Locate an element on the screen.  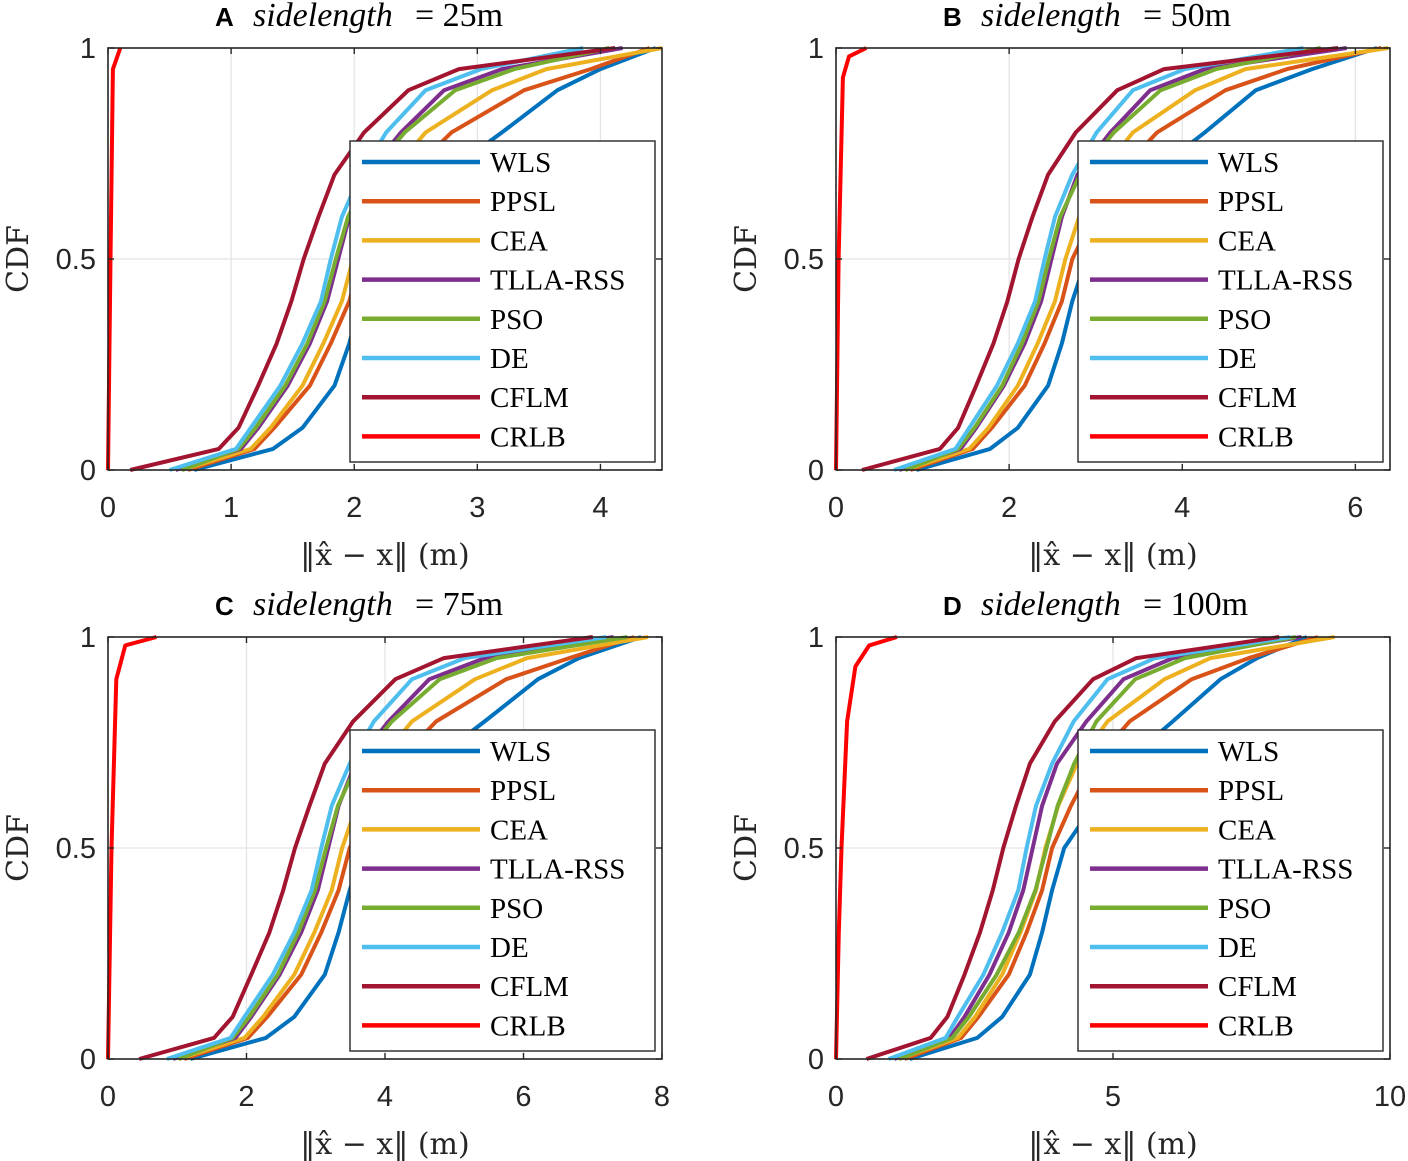
x-tick-label: 1 is located at coordinates (231, 508).